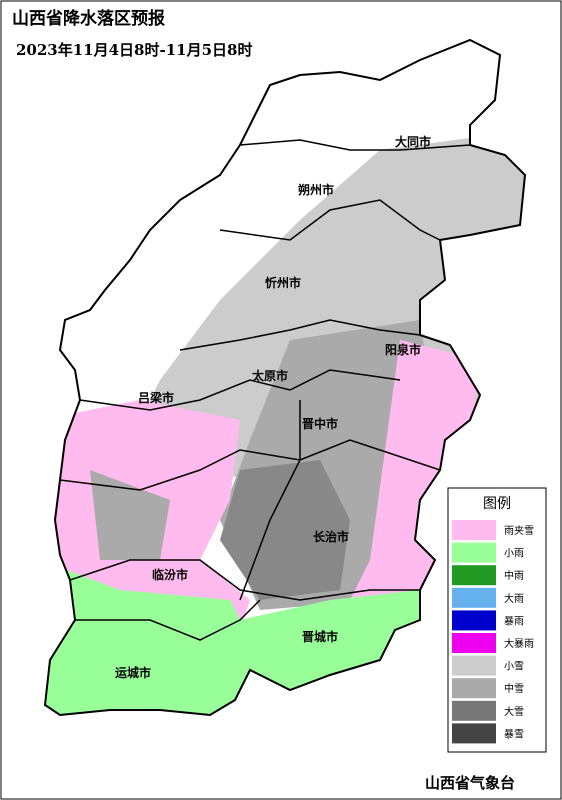 The width and height of the screenshot is (562, 800). What do you see at coordinates (134, 50) in the screenshot?
I see `map-subtitle: 2023年11月4日8时-11月5日8时` at bounding box center [134, 50].